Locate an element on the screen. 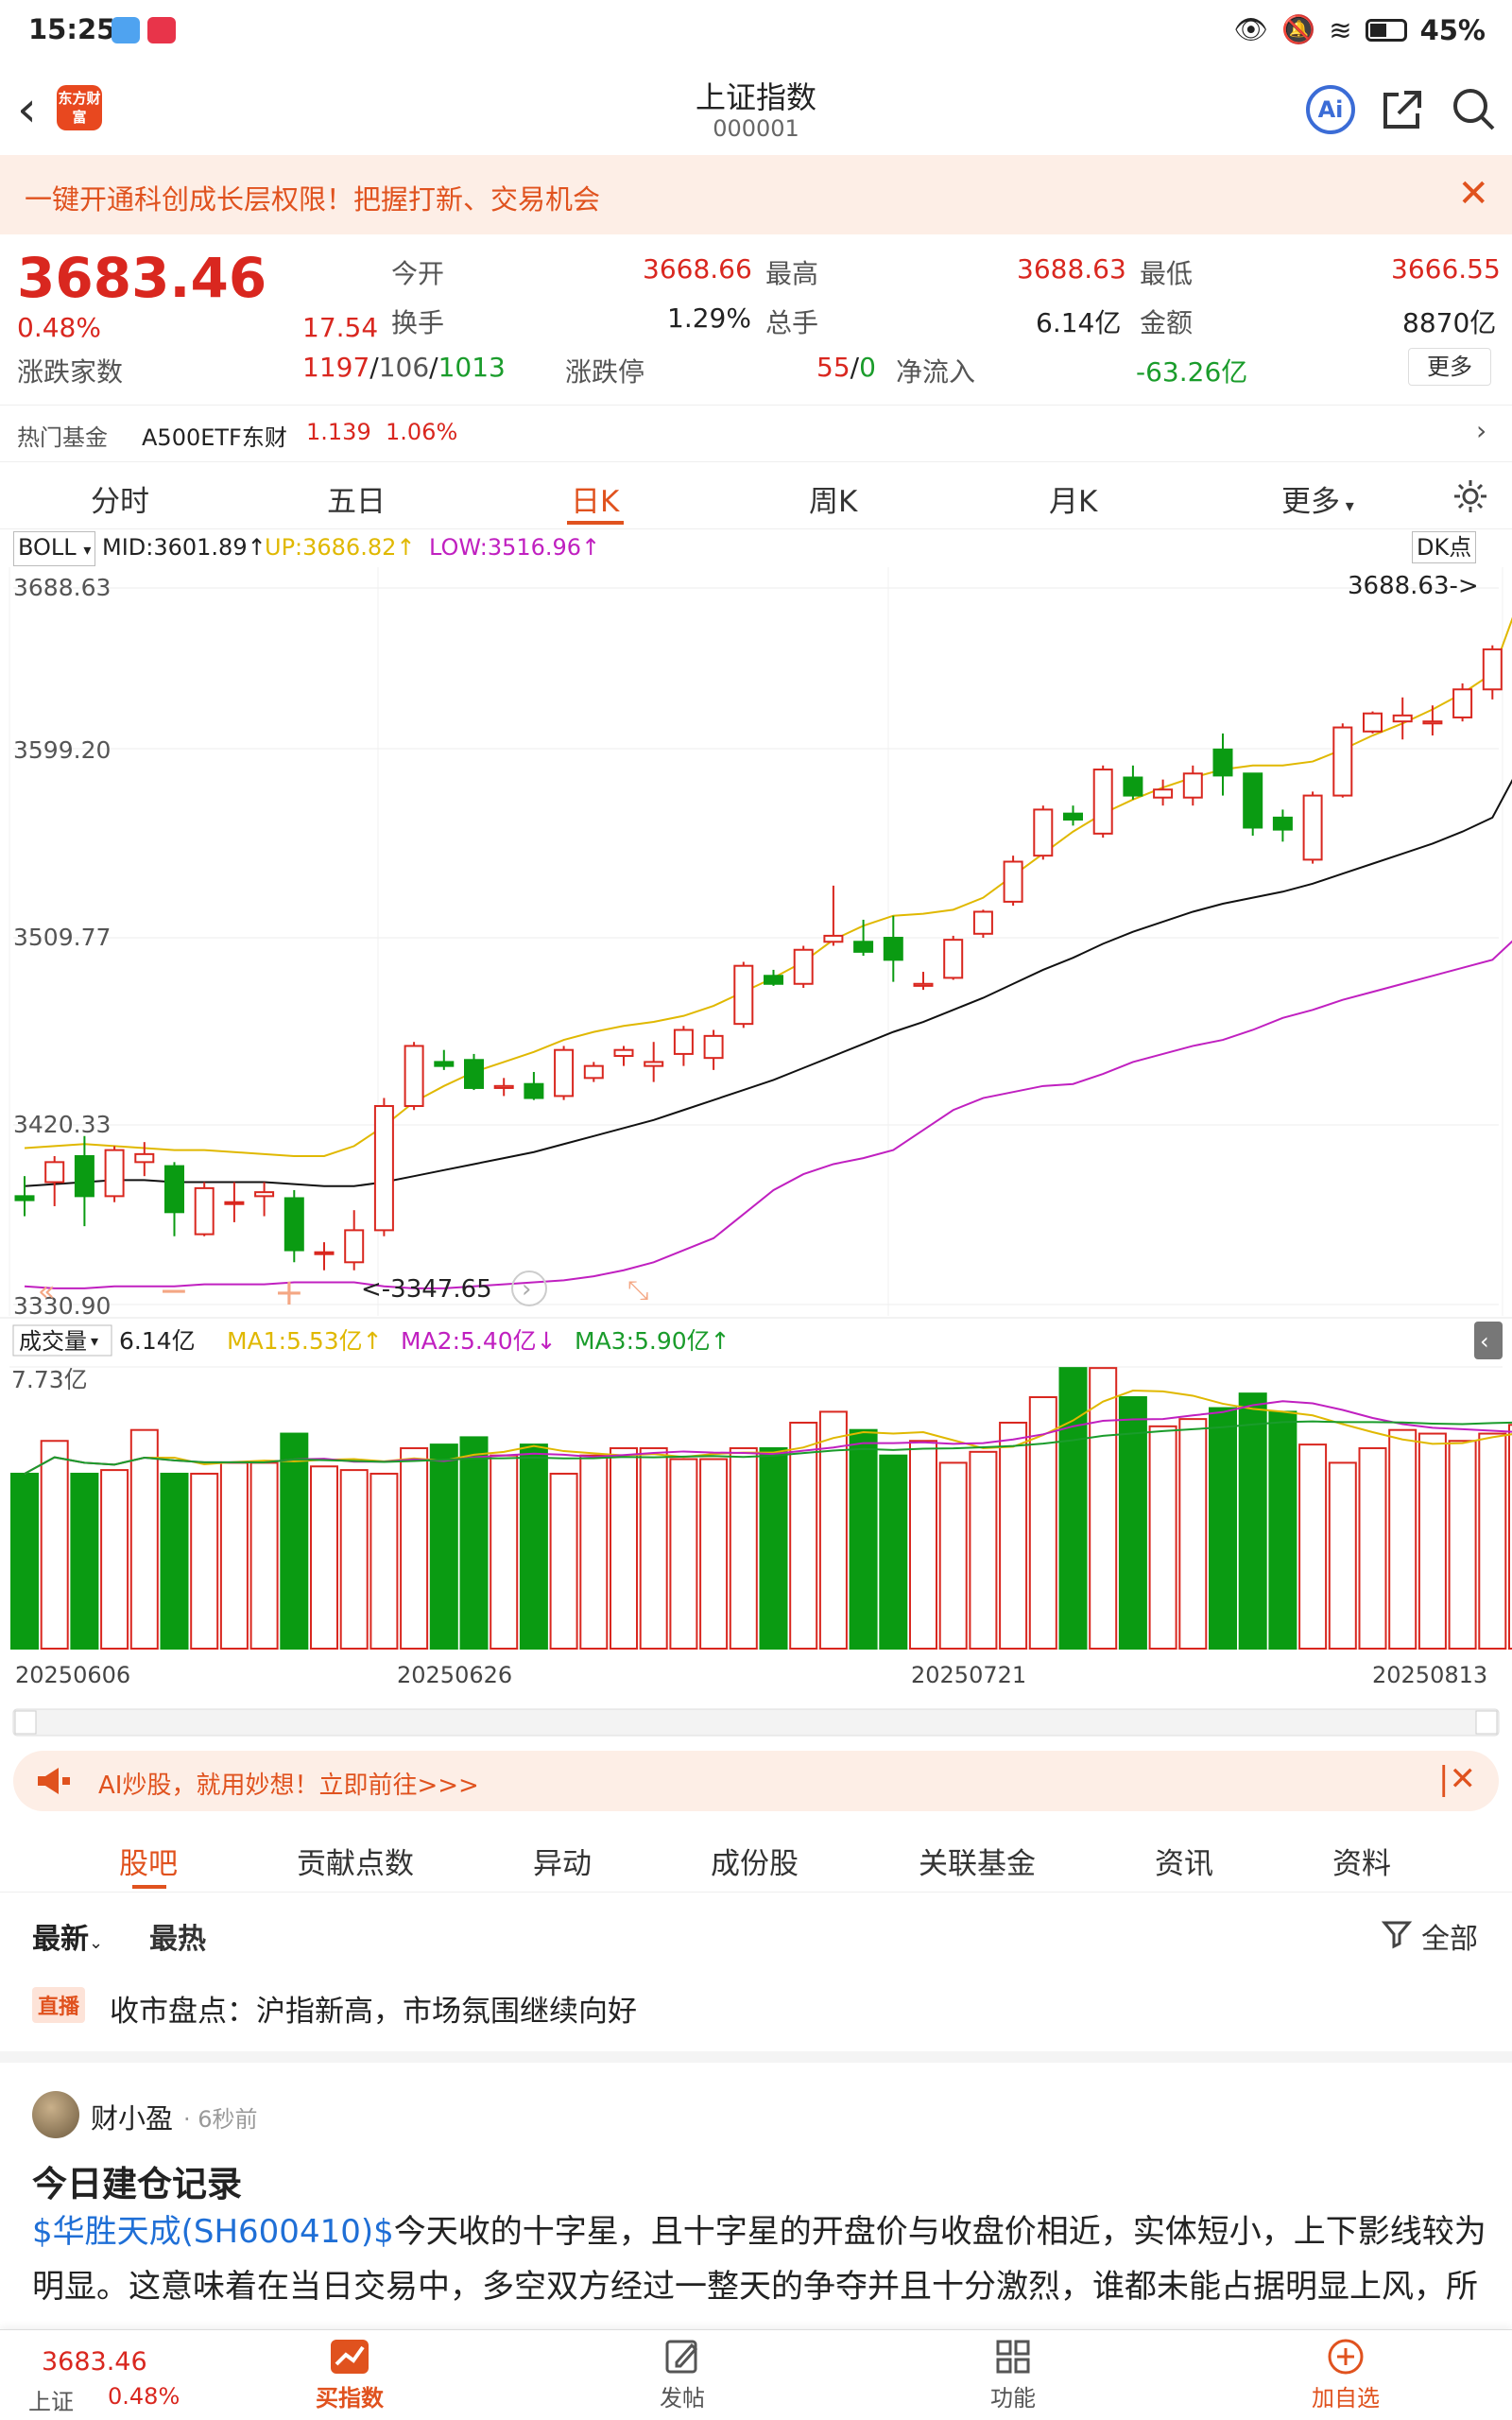  functions-button: 功能 is located at coordinates (1013, 2375).